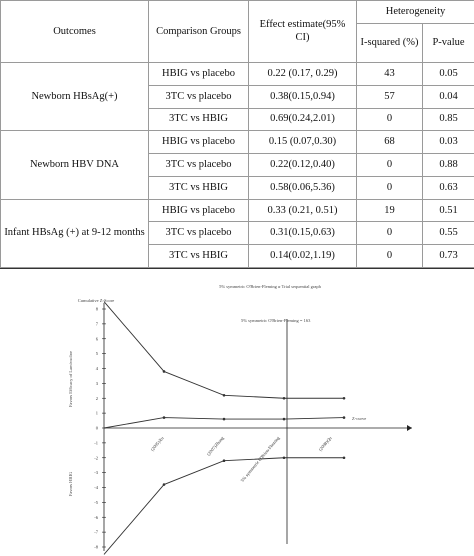 The height and width of the screenshot is (556, 474). Describe the element at coordinates (389, 210) in the screenshot. I see `i2-cell: 19` at that location.